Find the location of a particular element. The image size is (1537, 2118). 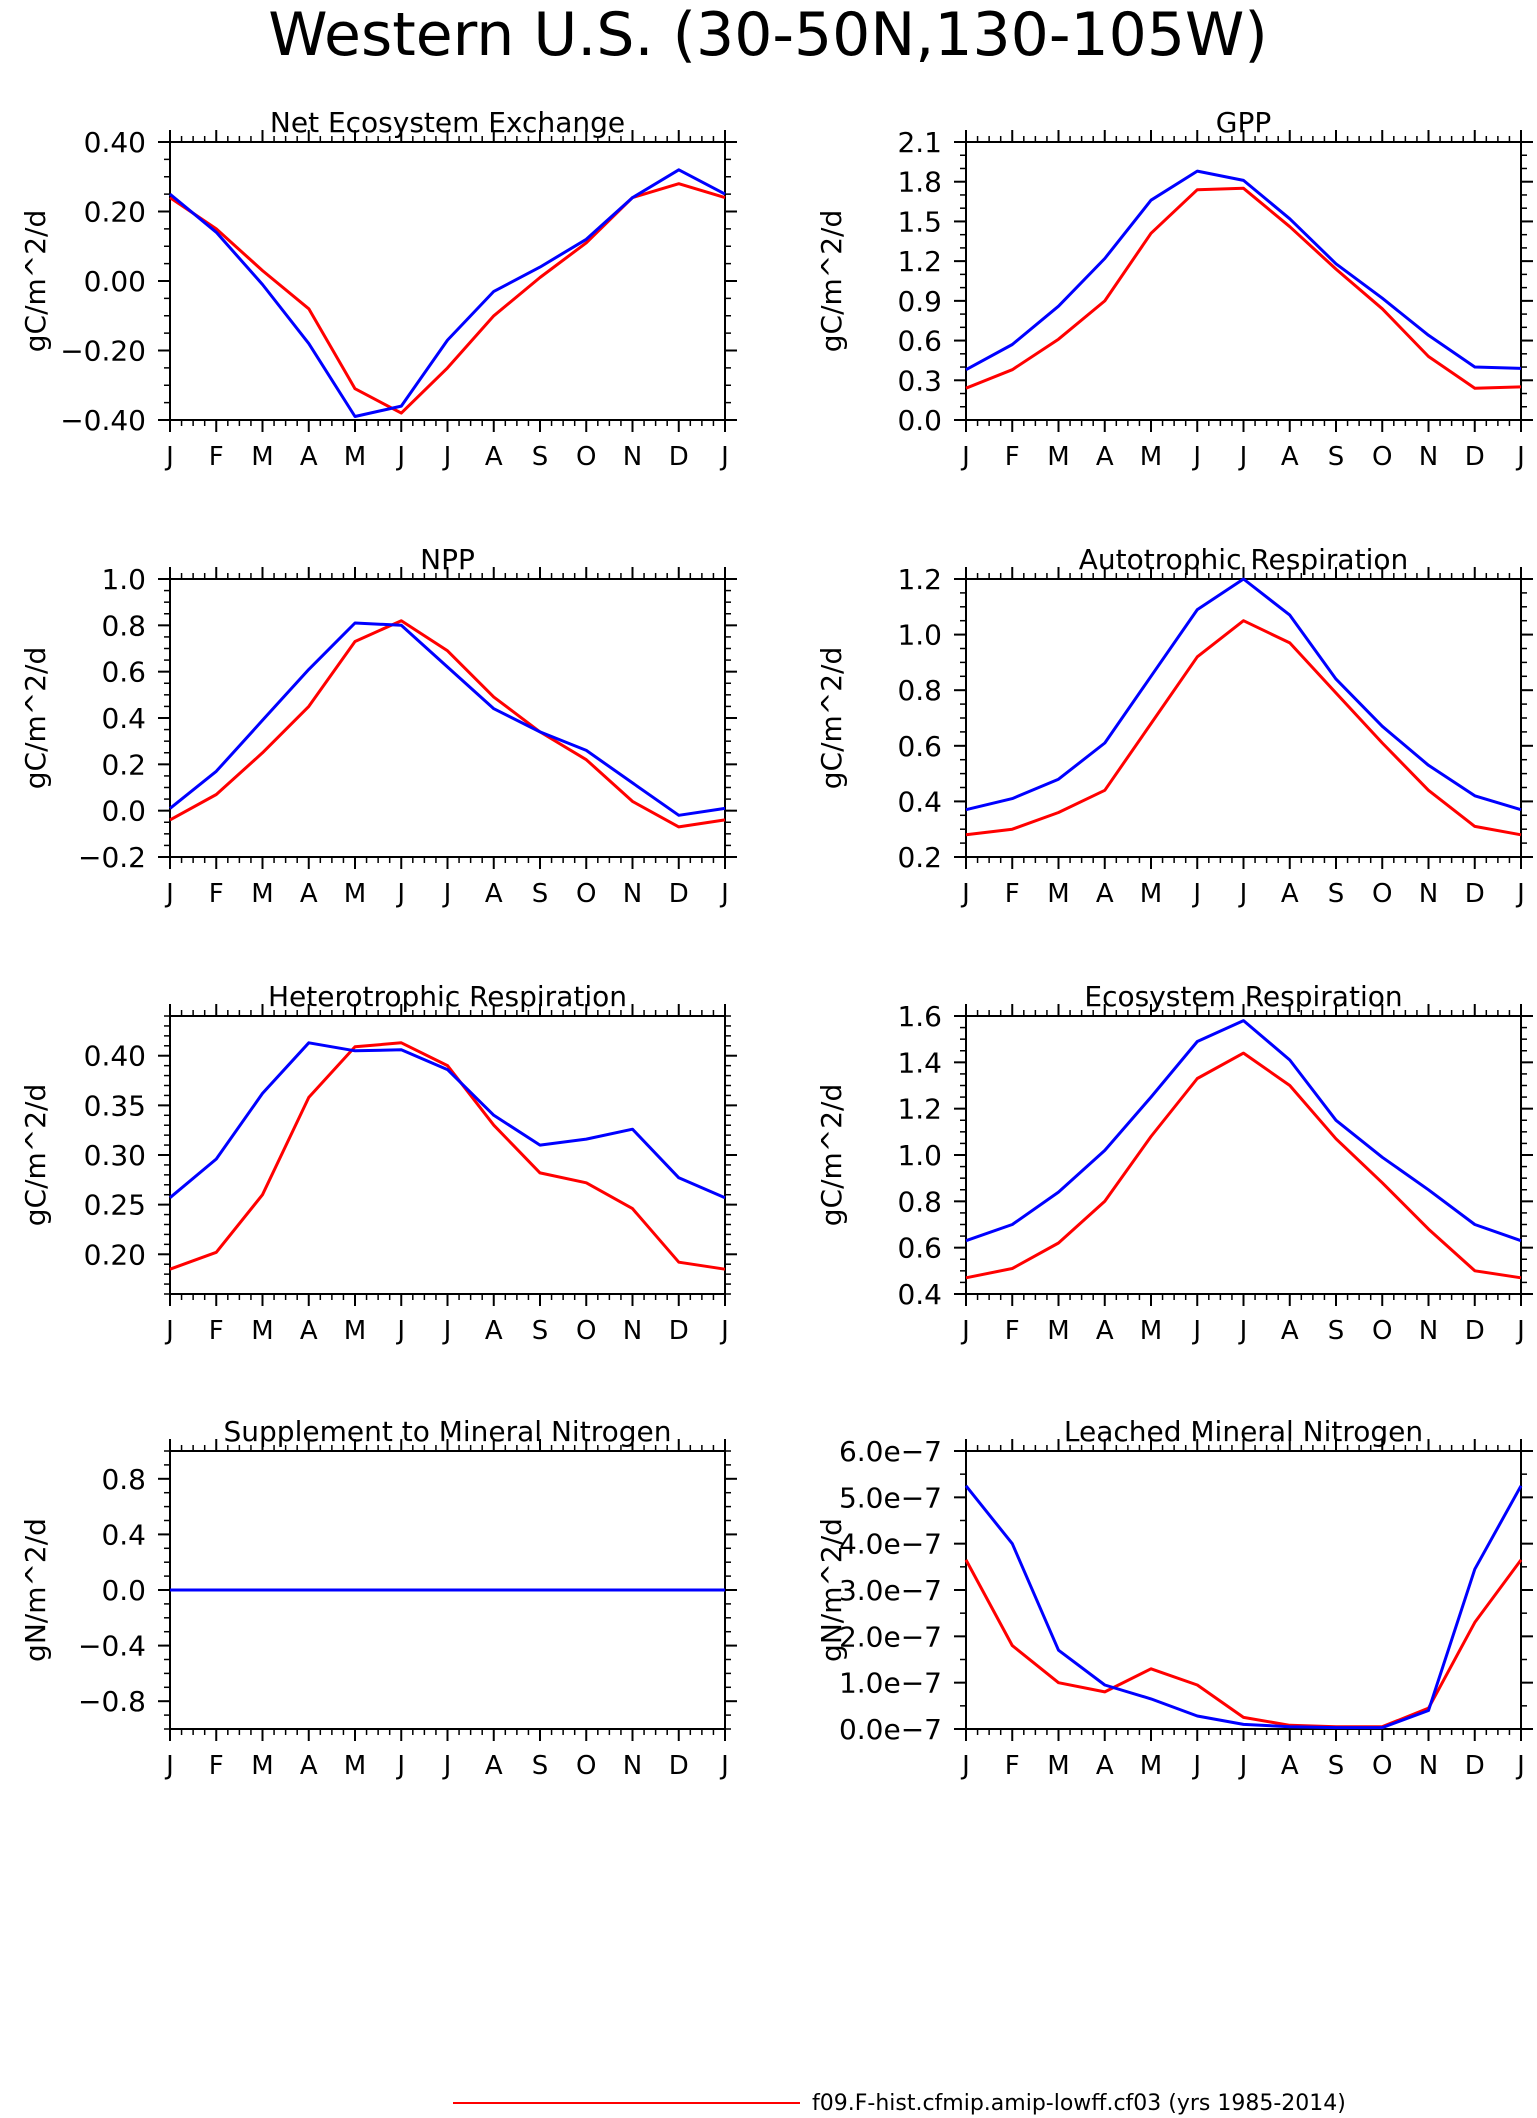

y-tick-label: 6.0e−7 is located at coordinates (890, 1451).